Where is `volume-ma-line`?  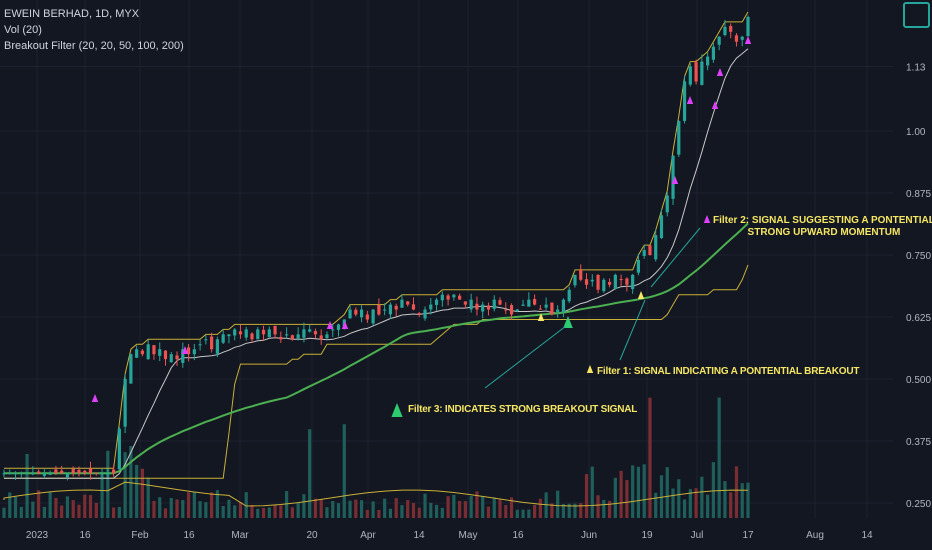 volume-ma-line is located at coordinates (376, 494).